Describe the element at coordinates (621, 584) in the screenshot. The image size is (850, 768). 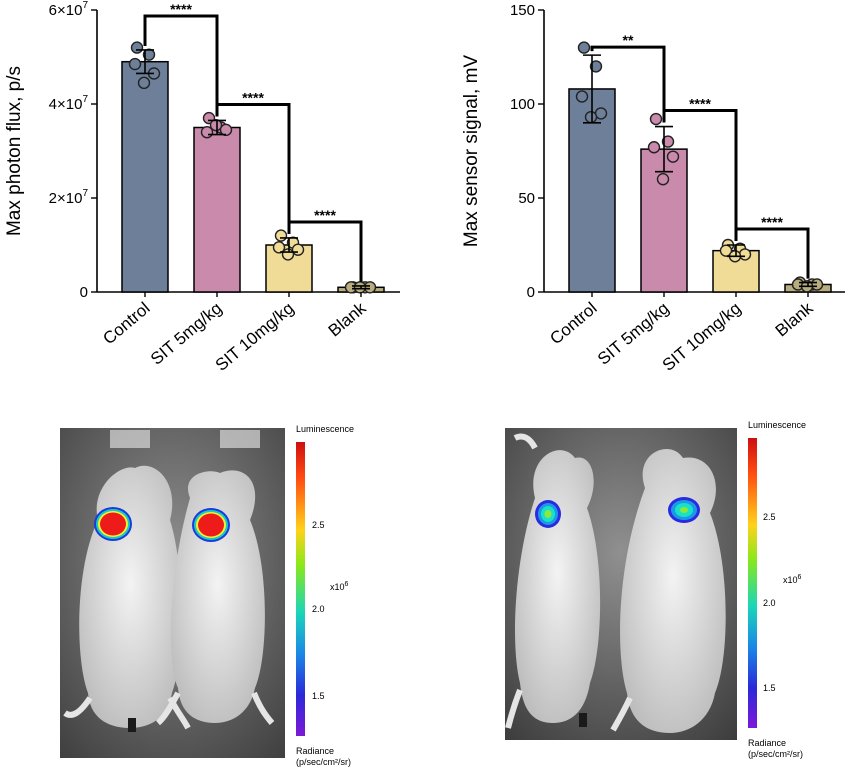
I see `mouse-bioluminescence-photo-right` at that location.